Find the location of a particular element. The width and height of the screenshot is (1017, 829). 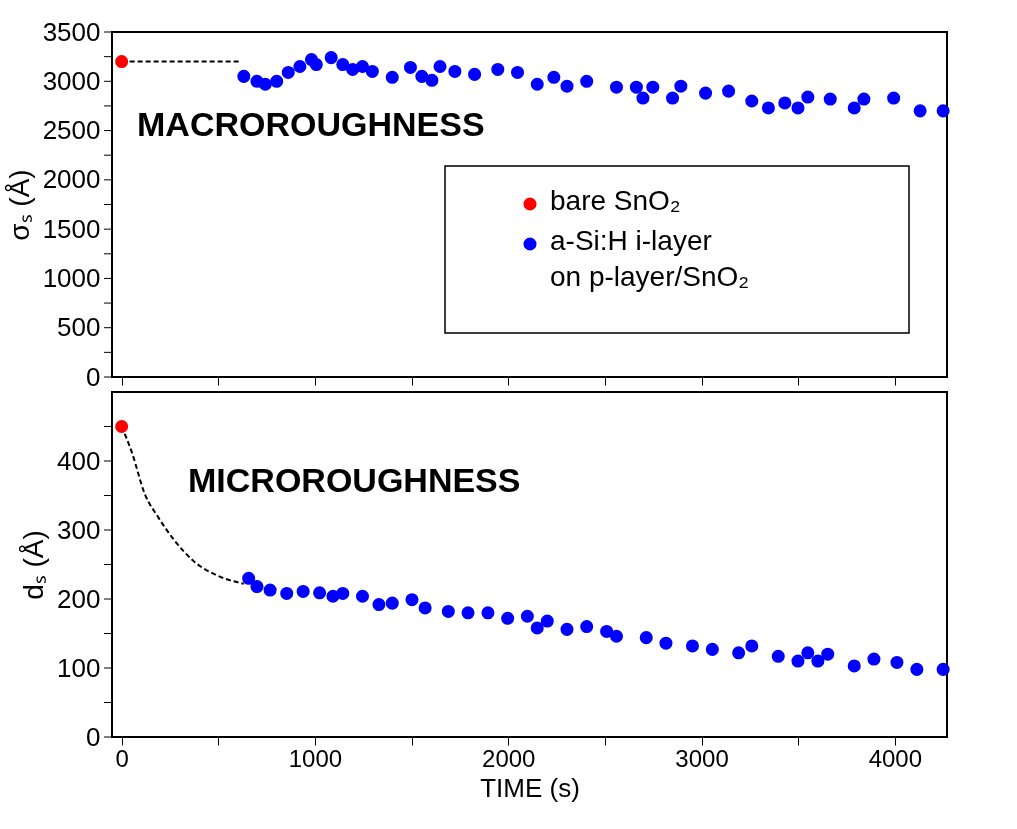

y-axis-title: dₛ (Å) is located at coordinates (34, 565).